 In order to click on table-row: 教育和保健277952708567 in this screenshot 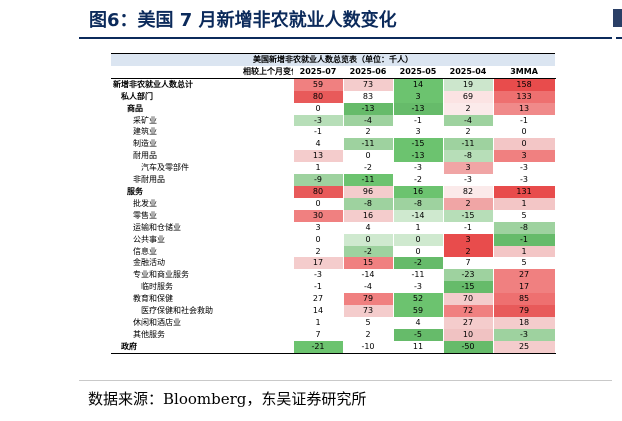, I will do `click(333, 299)`.